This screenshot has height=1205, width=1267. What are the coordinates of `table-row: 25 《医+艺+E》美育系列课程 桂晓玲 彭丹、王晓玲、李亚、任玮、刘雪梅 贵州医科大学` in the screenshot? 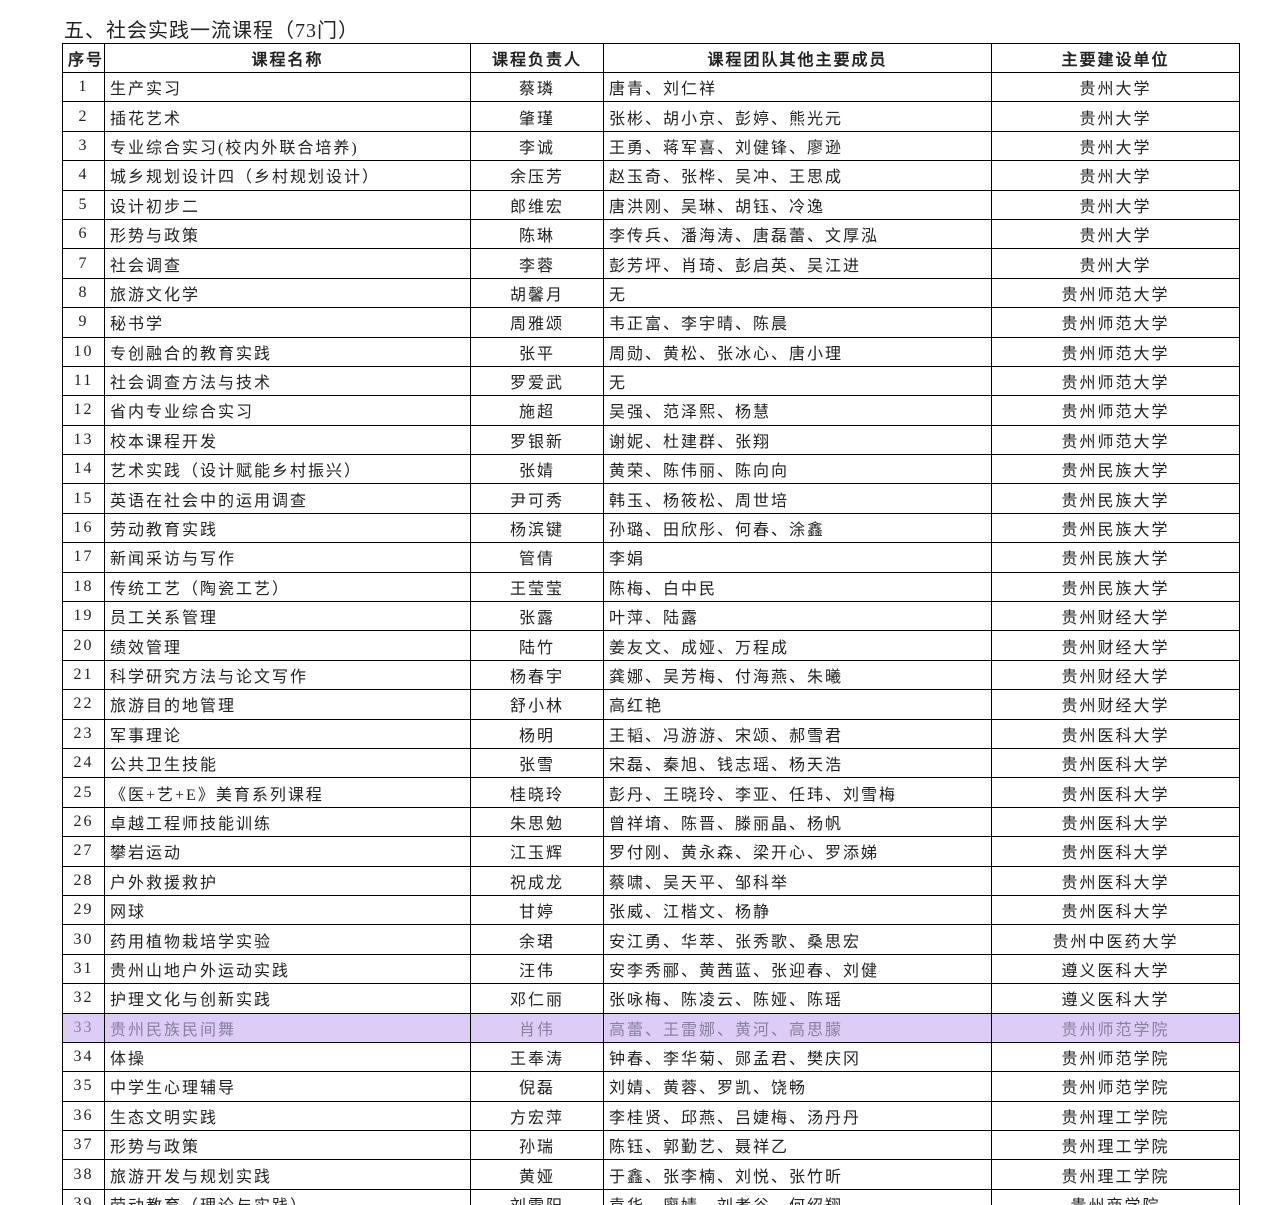 It's located at (651, 792).